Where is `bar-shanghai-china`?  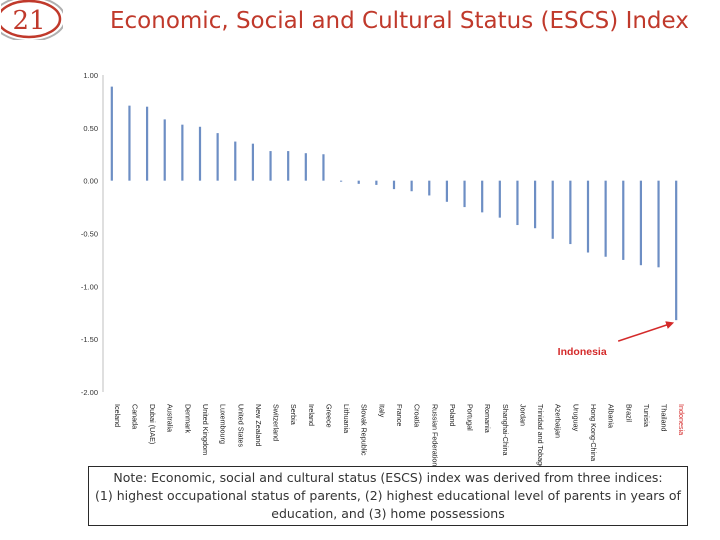 bar-shanghai-china is located at coordinates (499, 199).